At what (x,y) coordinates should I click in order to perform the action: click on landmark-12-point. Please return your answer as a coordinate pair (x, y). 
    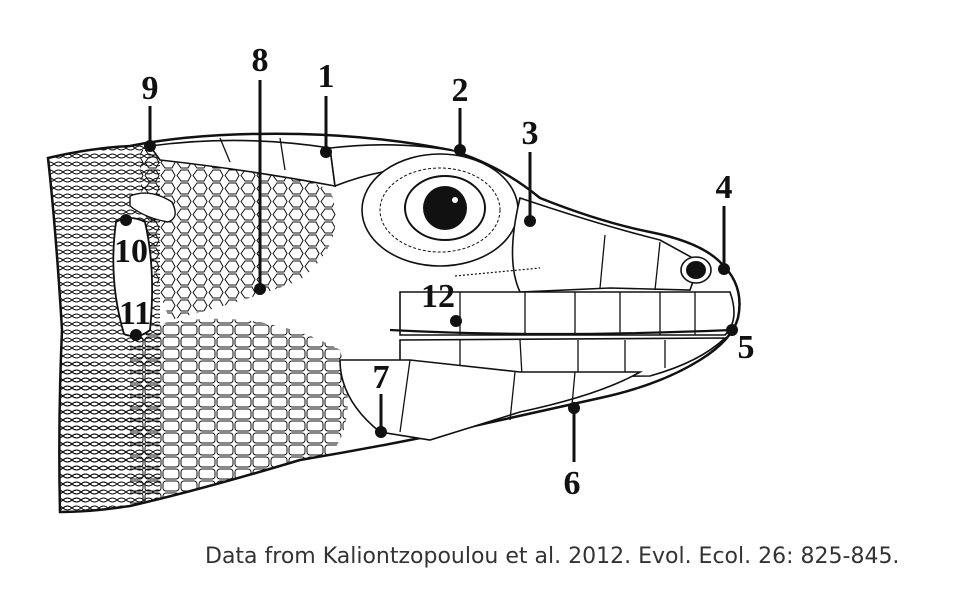
    Looking at the image, I should click on (456, 321).